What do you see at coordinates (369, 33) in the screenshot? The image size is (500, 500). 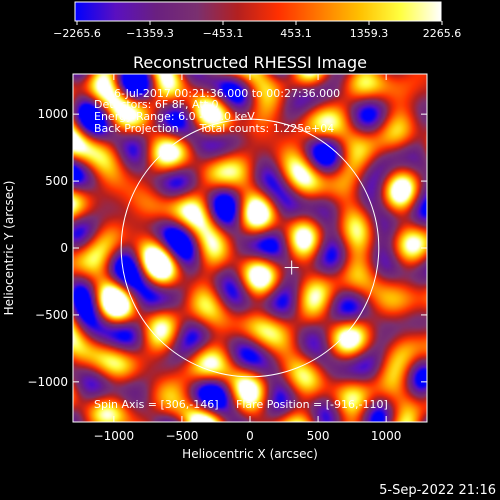 I see `colorbar-tick-label: 1359.3` at bounding box center [369, 33].